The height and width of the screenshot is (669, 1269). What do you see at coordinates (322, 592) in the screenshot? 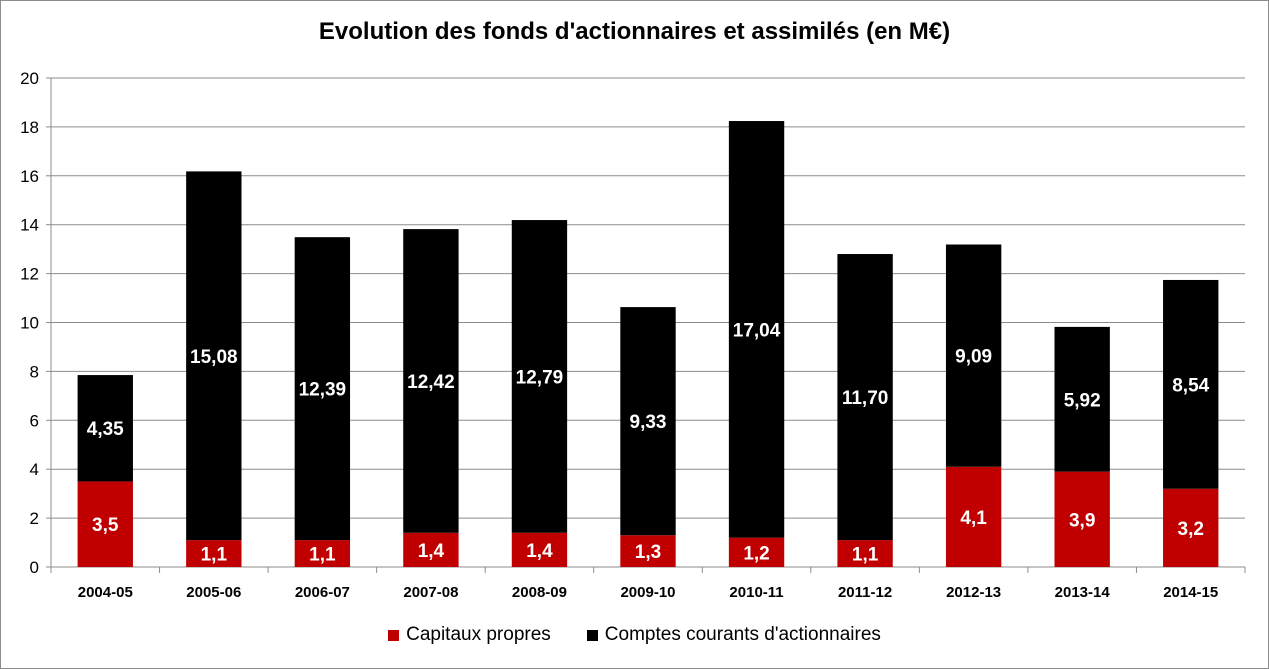
I see `x-tick-label: 2006-07` at bounding box center [322, 592].